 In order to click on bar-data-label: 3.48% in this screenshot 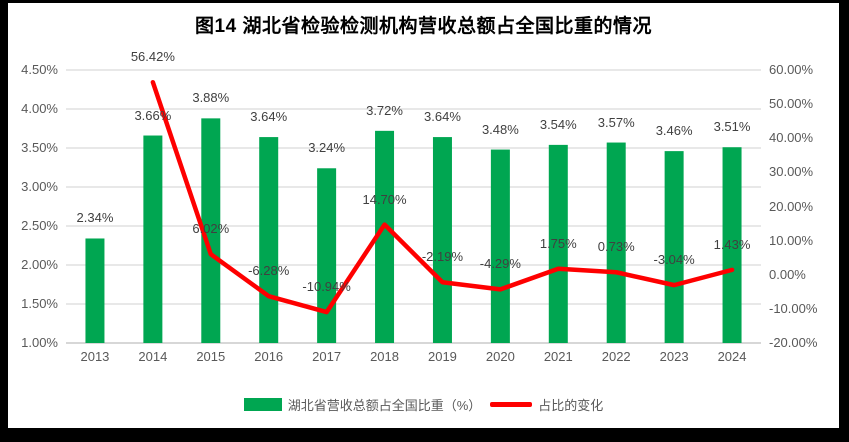, I will do `click(500, 129)`.